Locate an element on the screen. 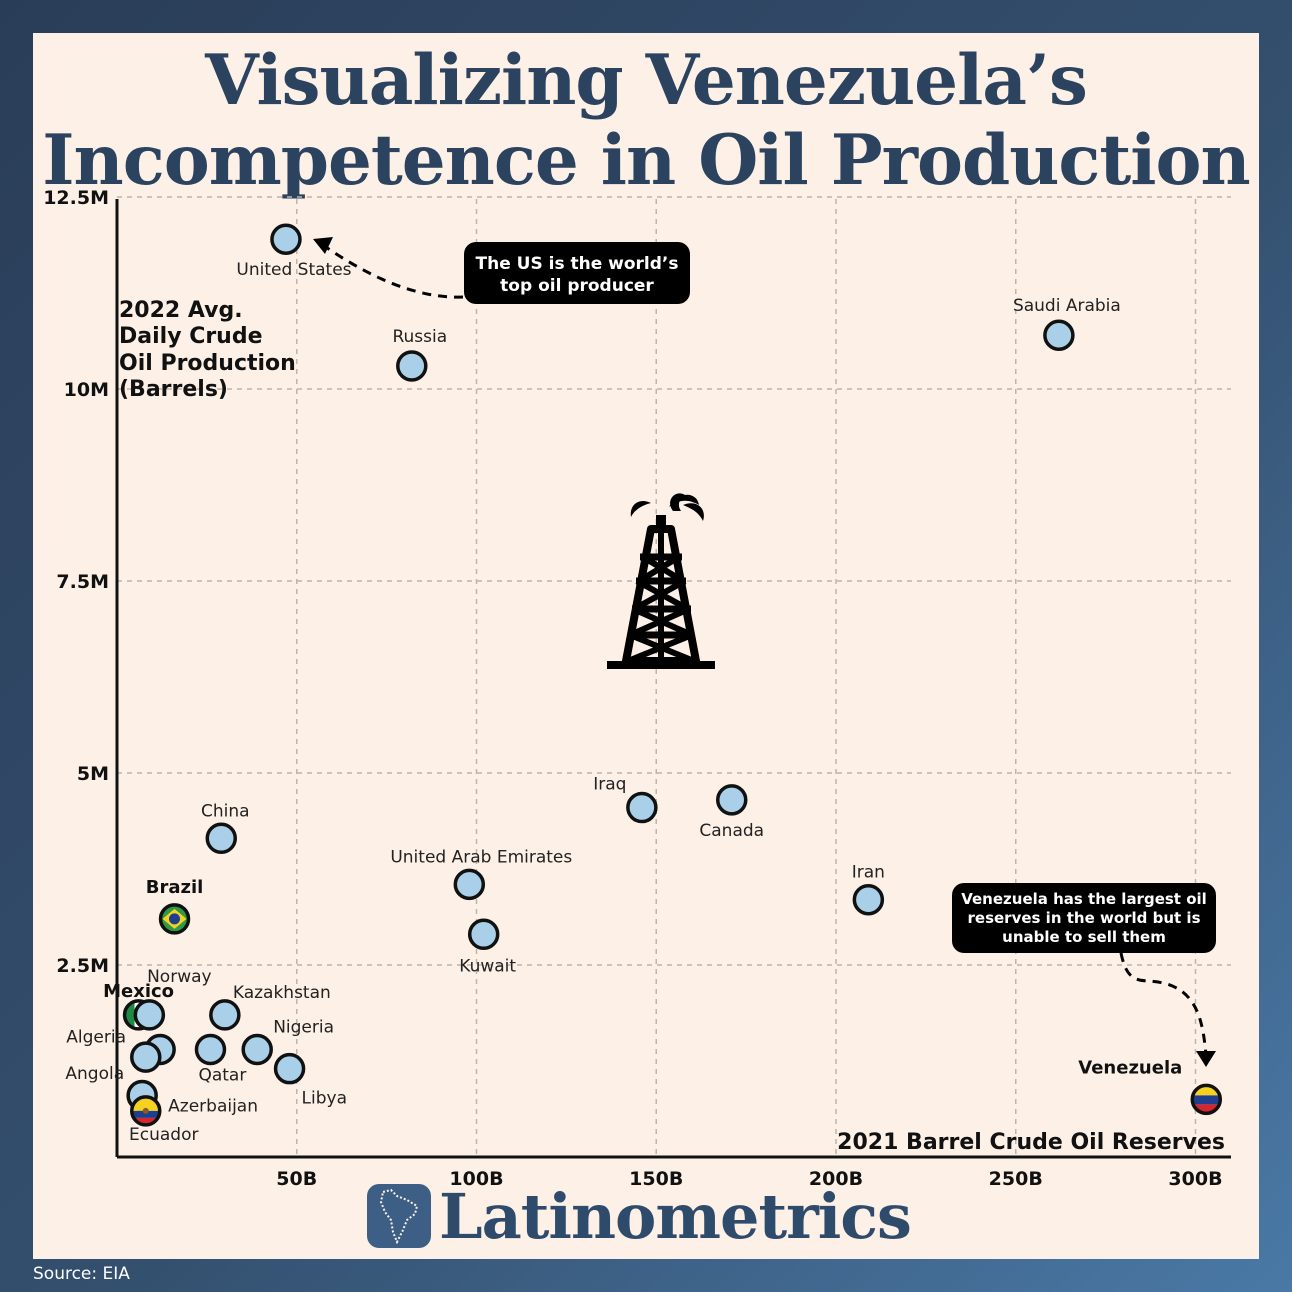 Image resolution: width=1292 pixels, height=1292 pixels. callout-us-top-producer: The US is the world’s top oil producer is located at coordinates (501, 270).